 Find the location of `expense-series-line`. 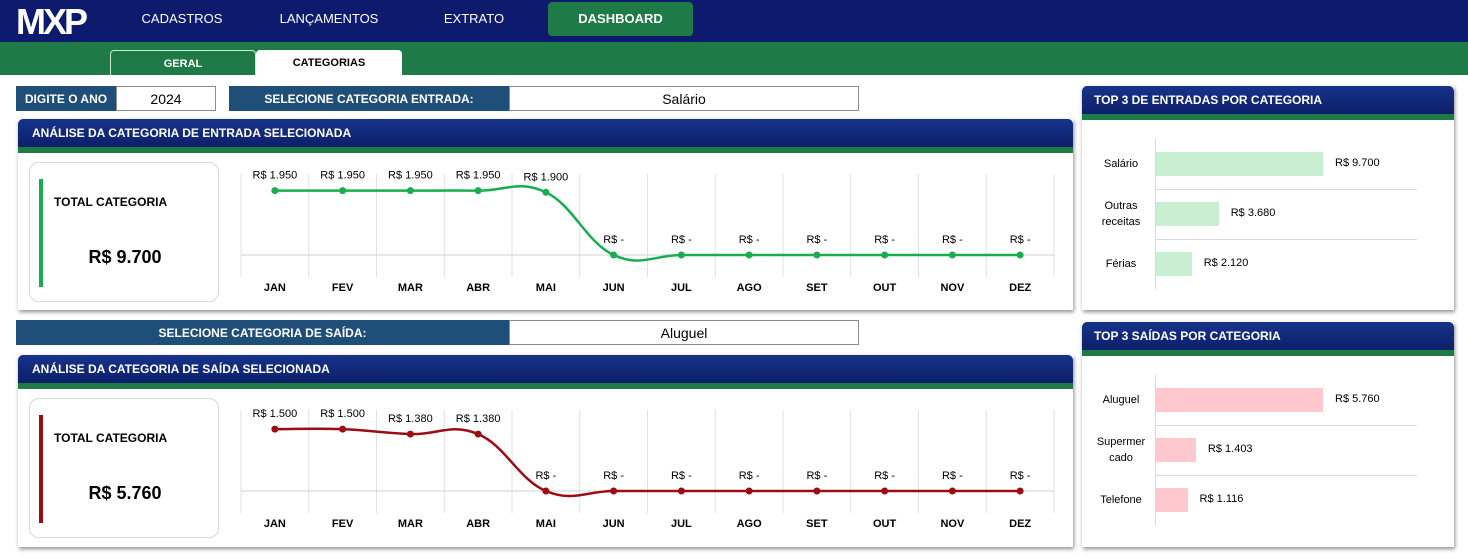

expense-series-line is located at coordinates (647, 462).